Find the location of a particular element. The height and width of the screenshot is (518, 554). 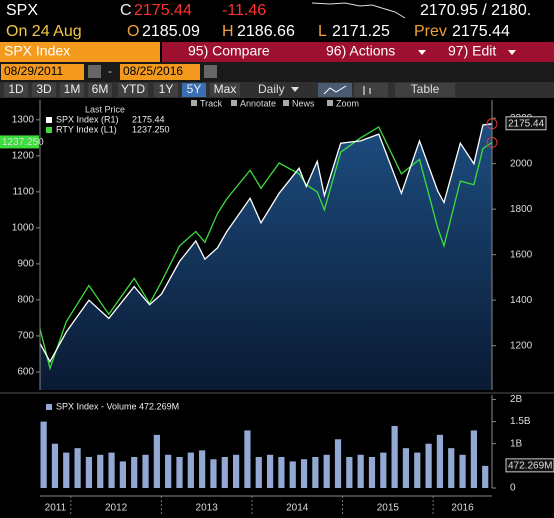

y-tick-label: 900 is located at coordinates (25, 264).